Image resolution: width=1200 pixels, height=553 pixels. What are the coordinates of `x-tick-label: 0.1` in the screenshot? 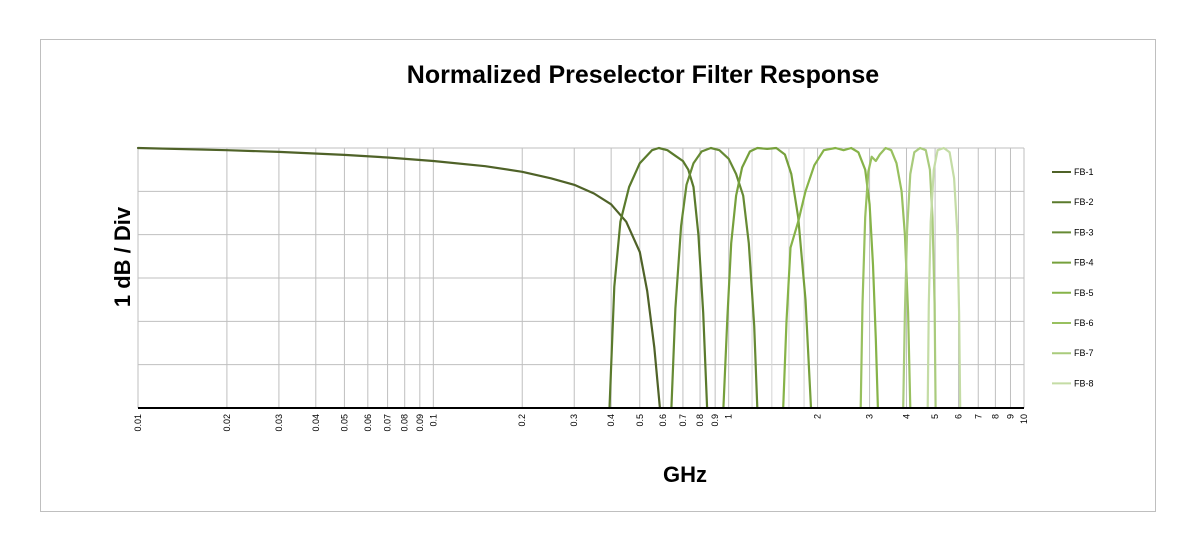 It's located at (433, 420).